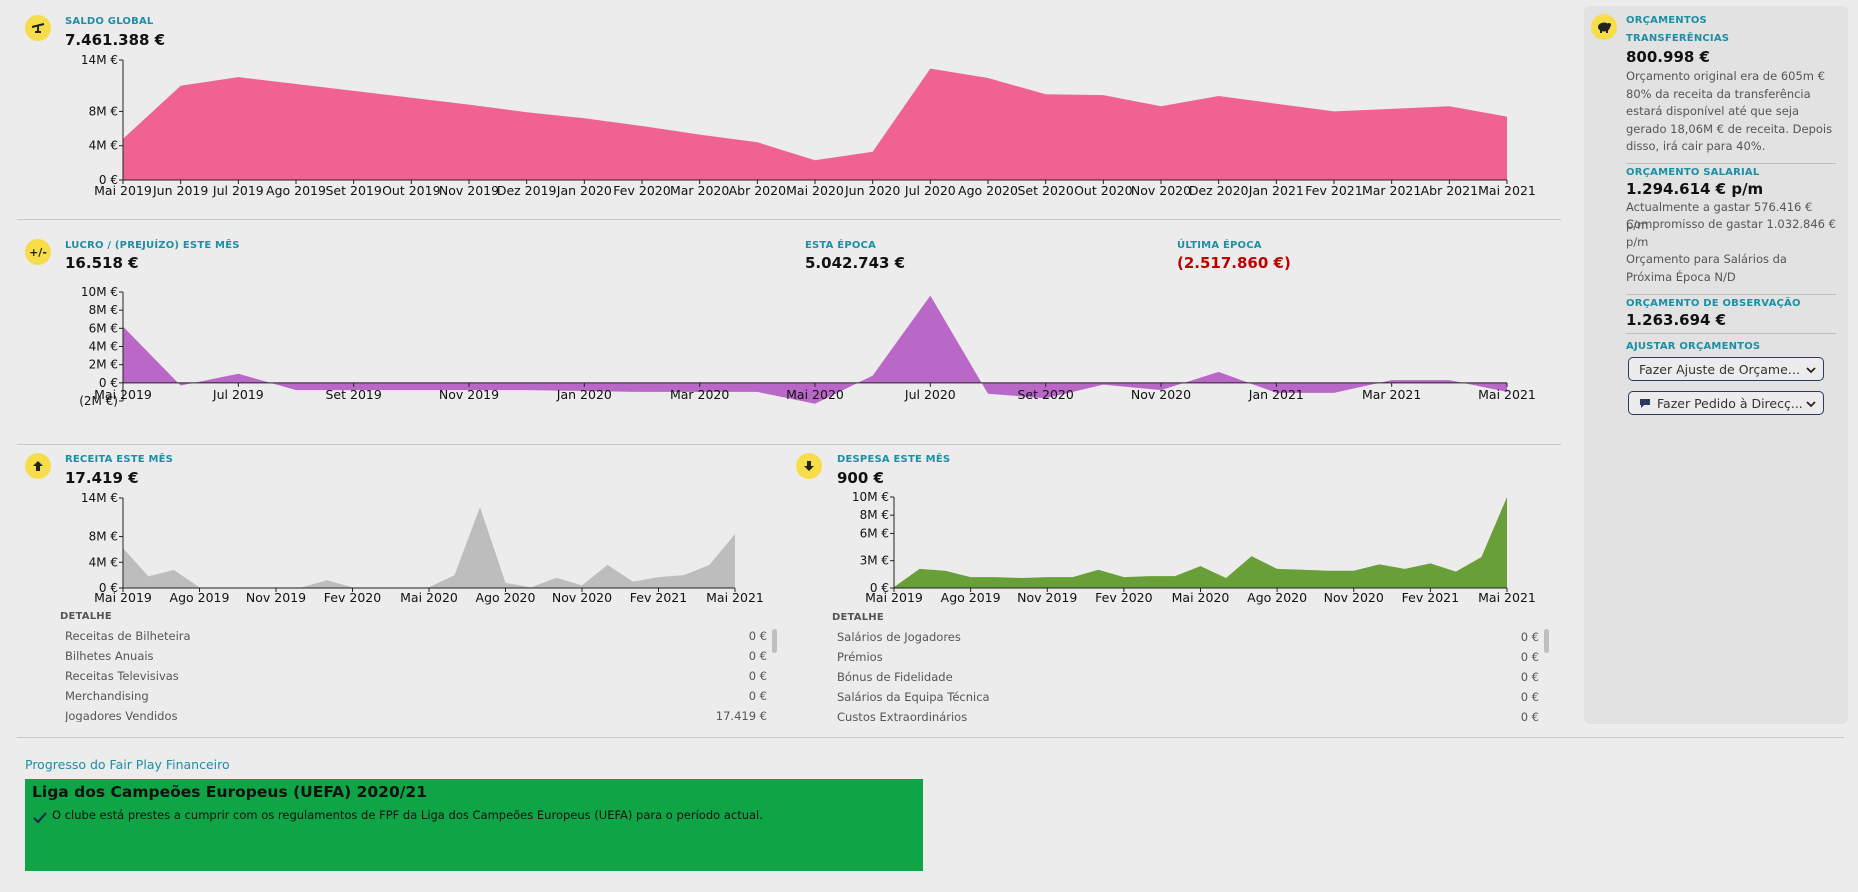  Describe the element at coordinates (913, 697) in the screenshot. I see `detail-name: Salários da Equipa Técnica` at that location.